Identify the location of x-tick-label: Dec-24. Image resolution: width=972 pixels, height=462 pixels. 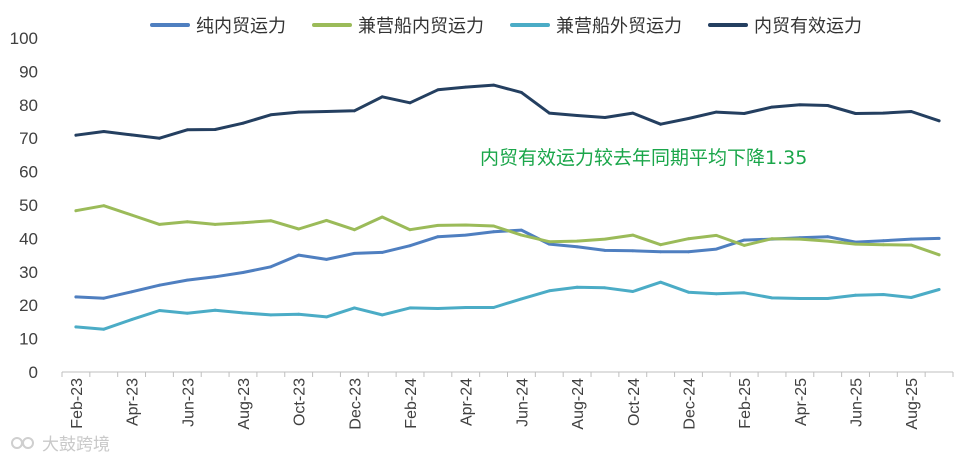
(689, 404).